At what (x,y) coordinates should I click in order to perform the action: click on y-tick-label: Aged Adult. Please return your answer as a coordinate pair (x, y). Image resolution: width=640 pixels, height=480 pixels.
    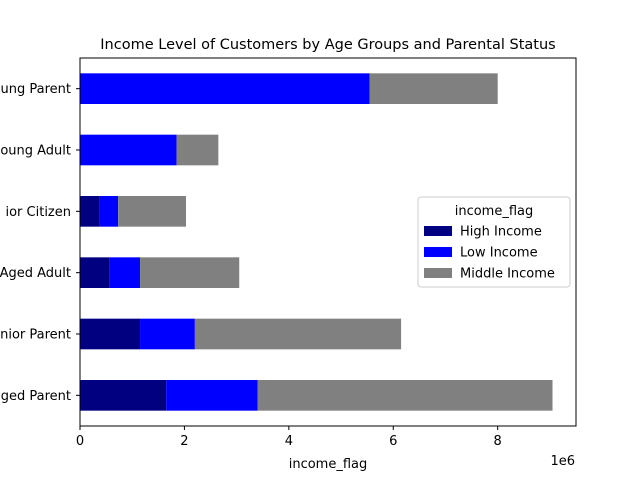
    Looking at the image, I should click on (35, 273).